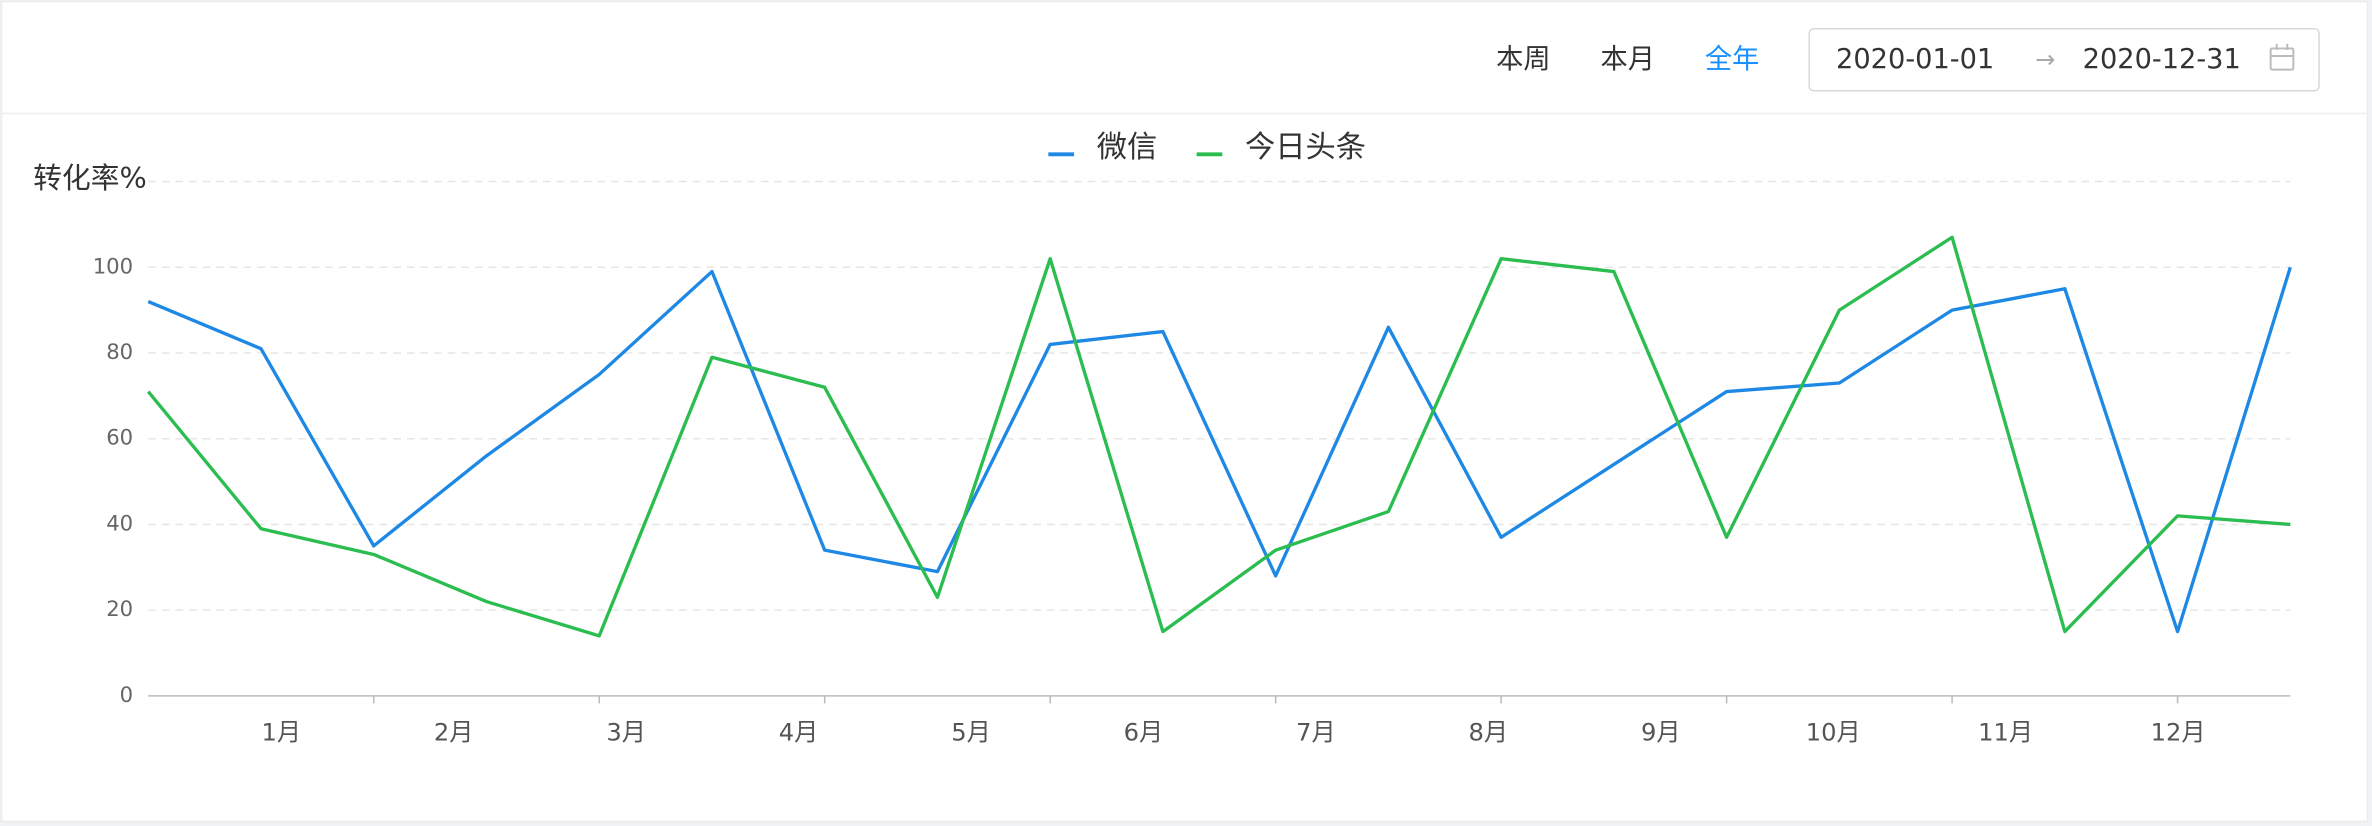 The height and width of the screenshot is (826, 2372). I want to click on range-button: 本周, so click(1523, 59).